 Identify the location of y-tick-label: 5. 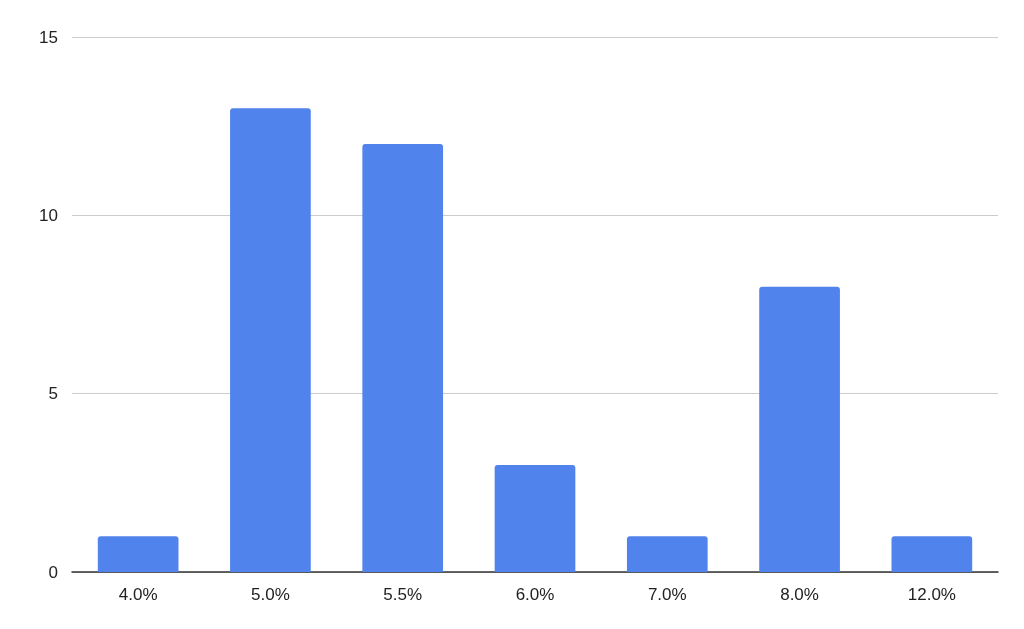
(53, 394).